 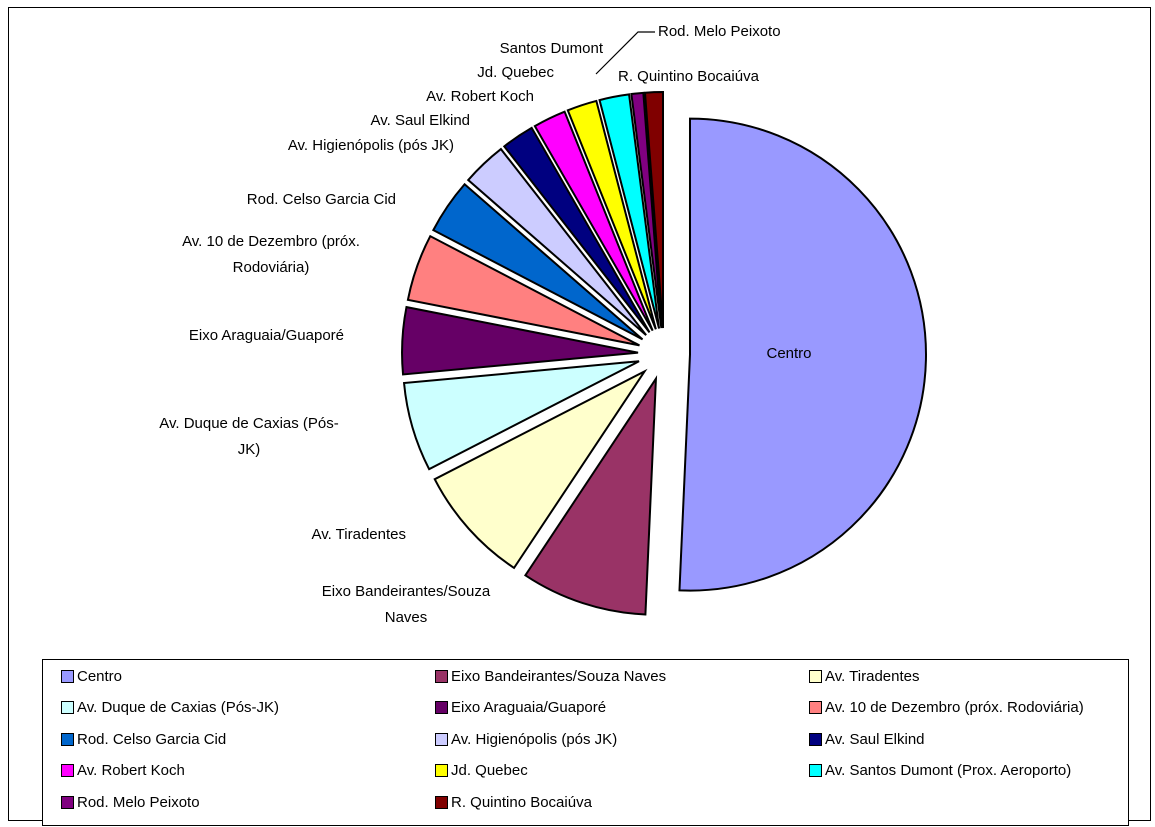 I want to click on legend-item: Av. 10 de Dezembro (próx. Rodoviária), so click(x=946, y=708).